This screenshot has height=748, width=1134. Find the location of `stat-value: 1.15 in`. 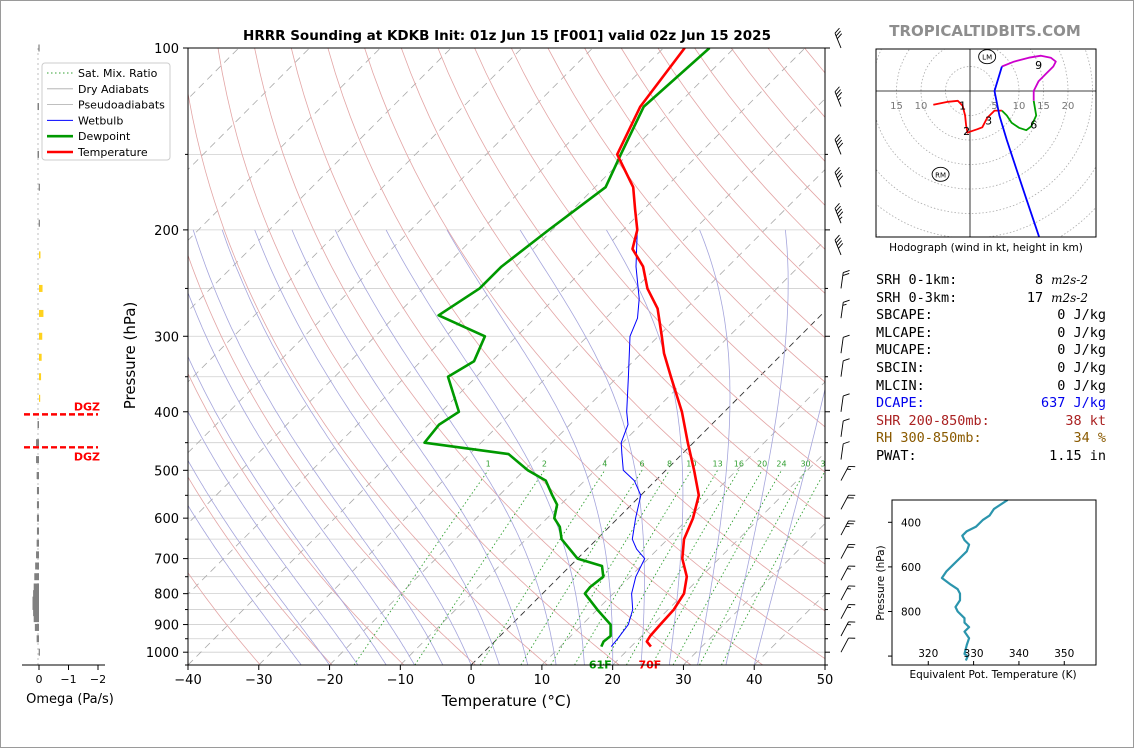

stat-value: 1.15 in is located at coordinates (1077, 455).